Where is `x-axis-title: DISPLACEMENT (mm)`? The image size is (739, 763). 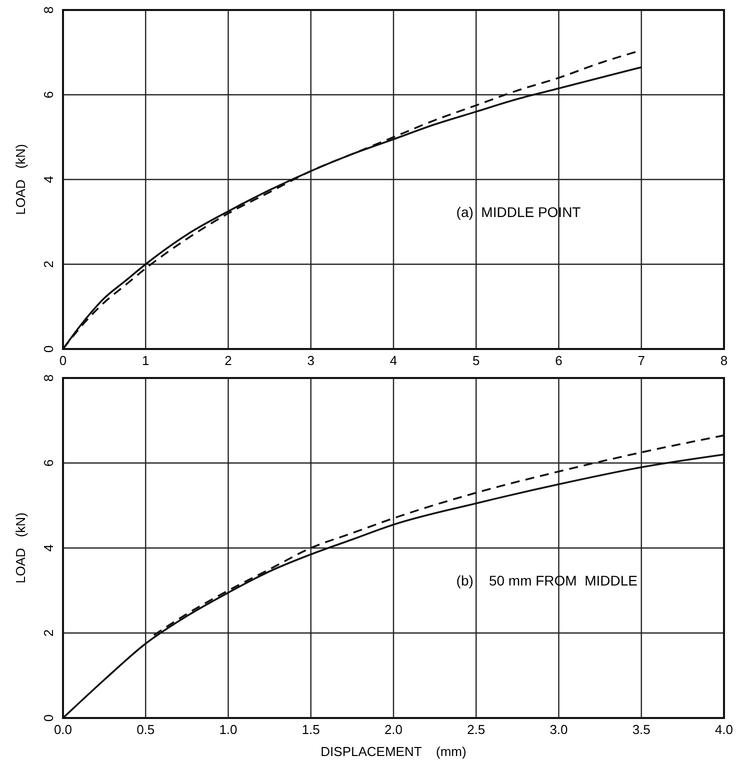 x-axis-title: DISPLACEMENT (mm) is located at coordinates (393, 751).